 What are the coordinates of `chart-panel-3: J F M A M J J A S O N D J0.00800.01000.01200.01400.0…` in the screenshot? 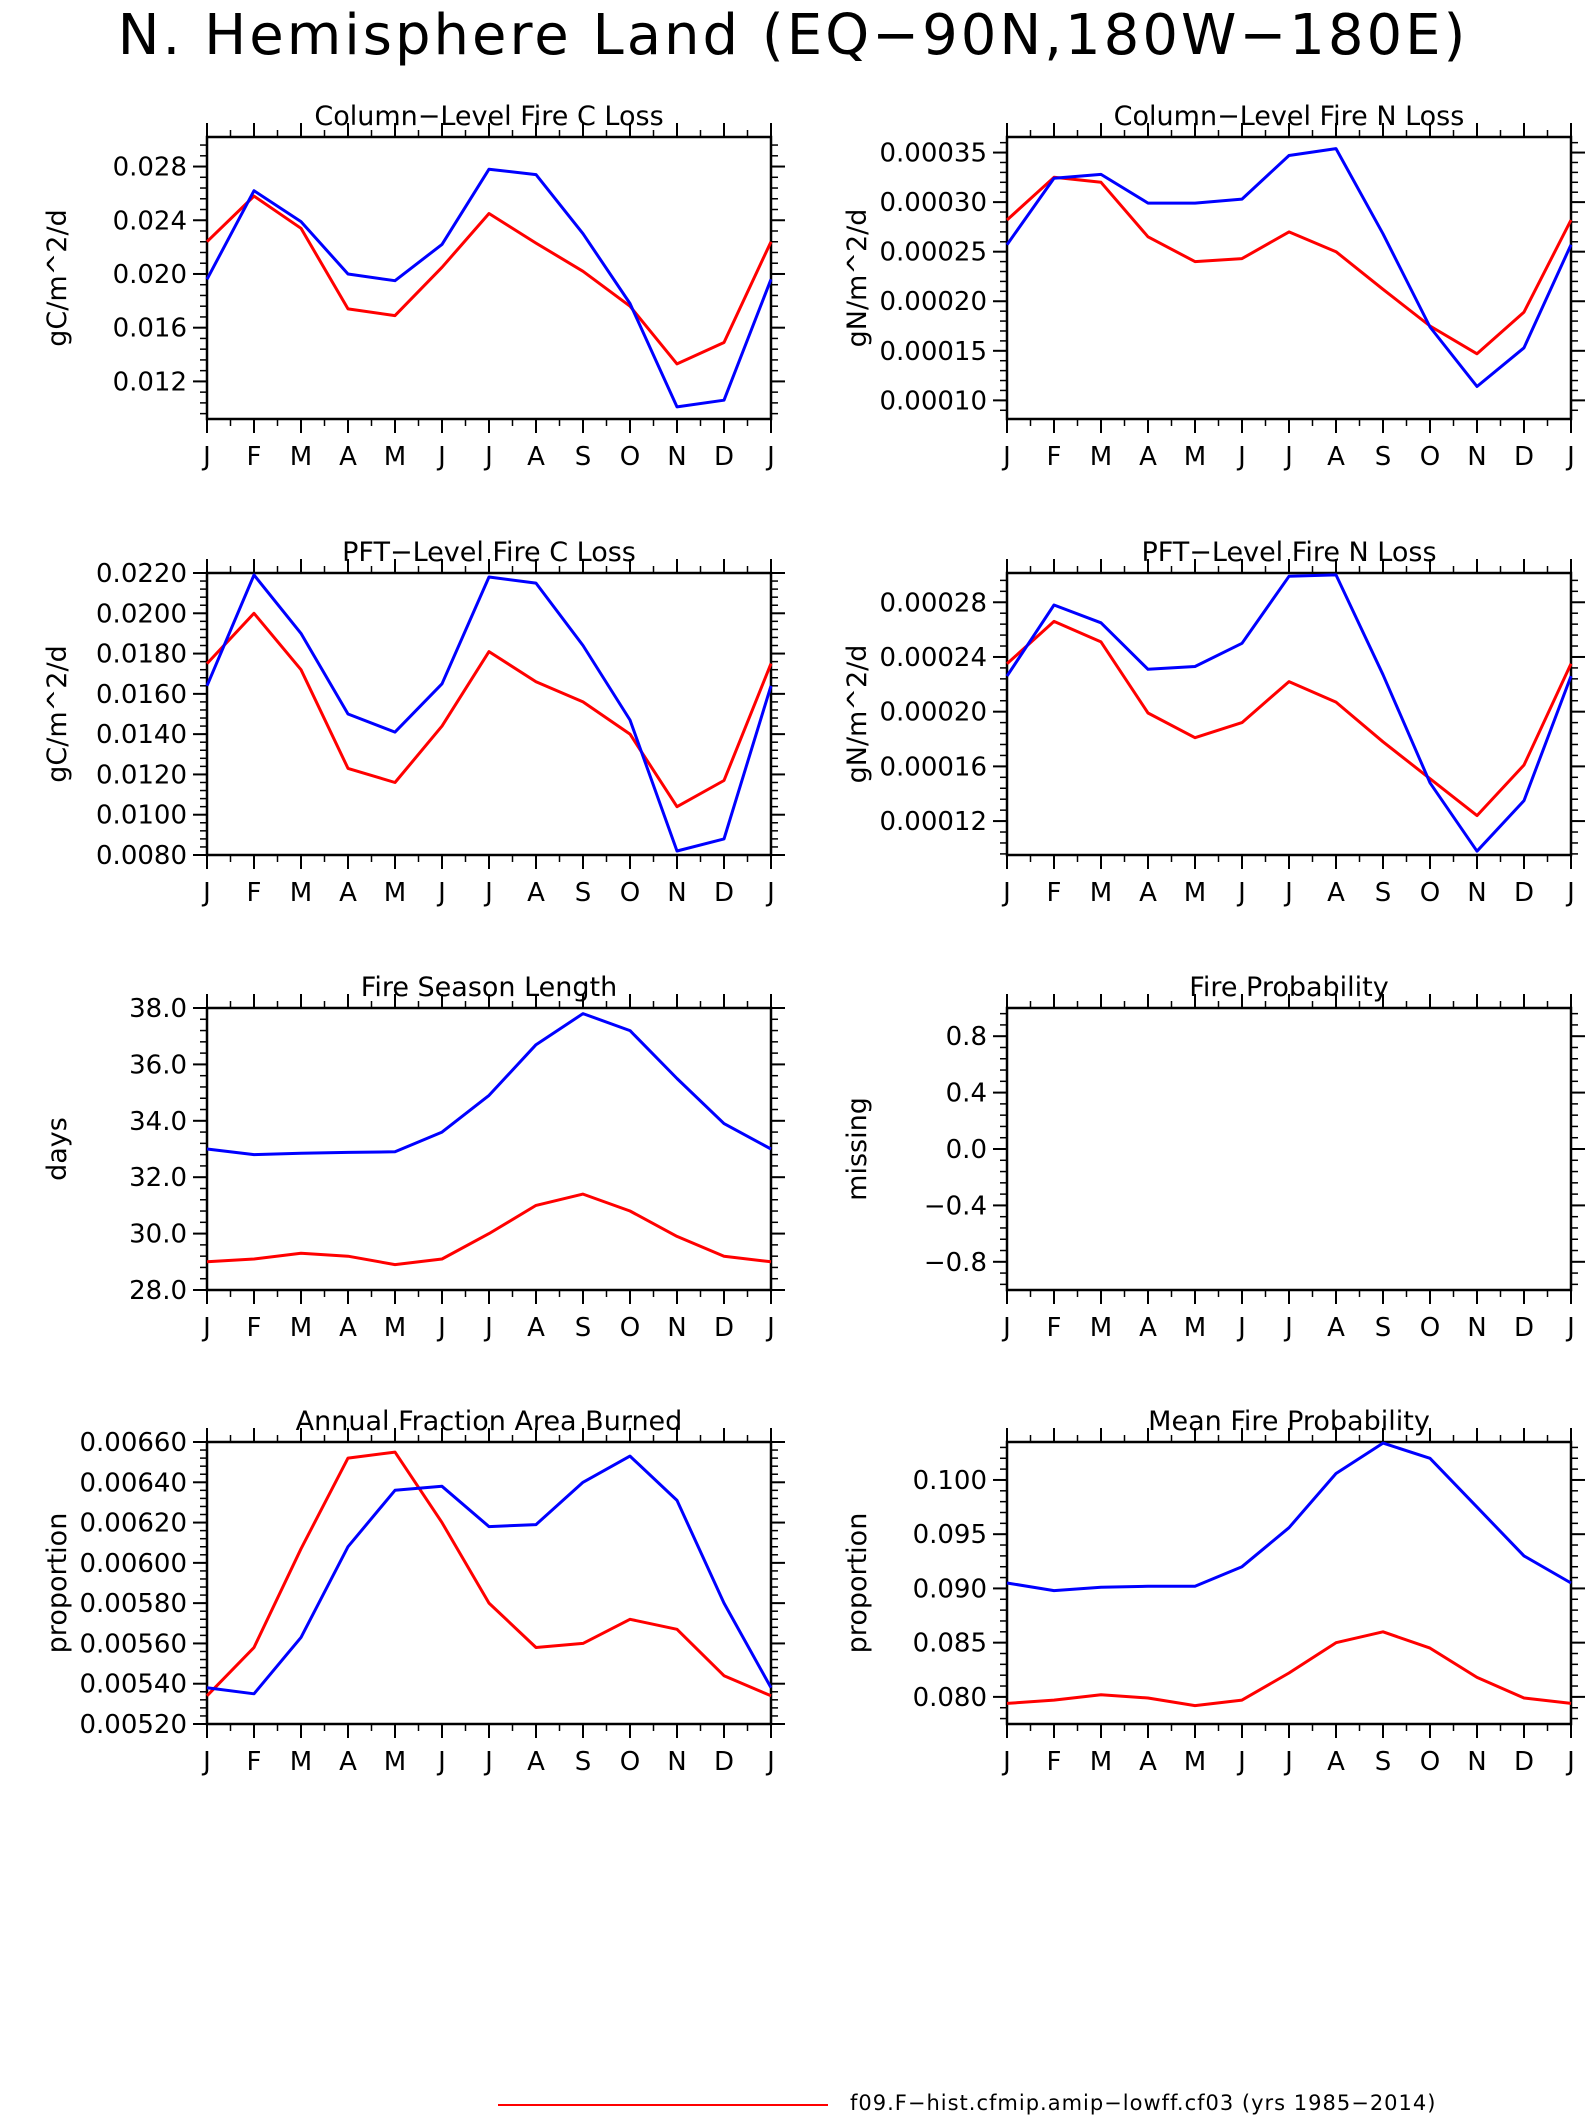 It's located at (413, 722).